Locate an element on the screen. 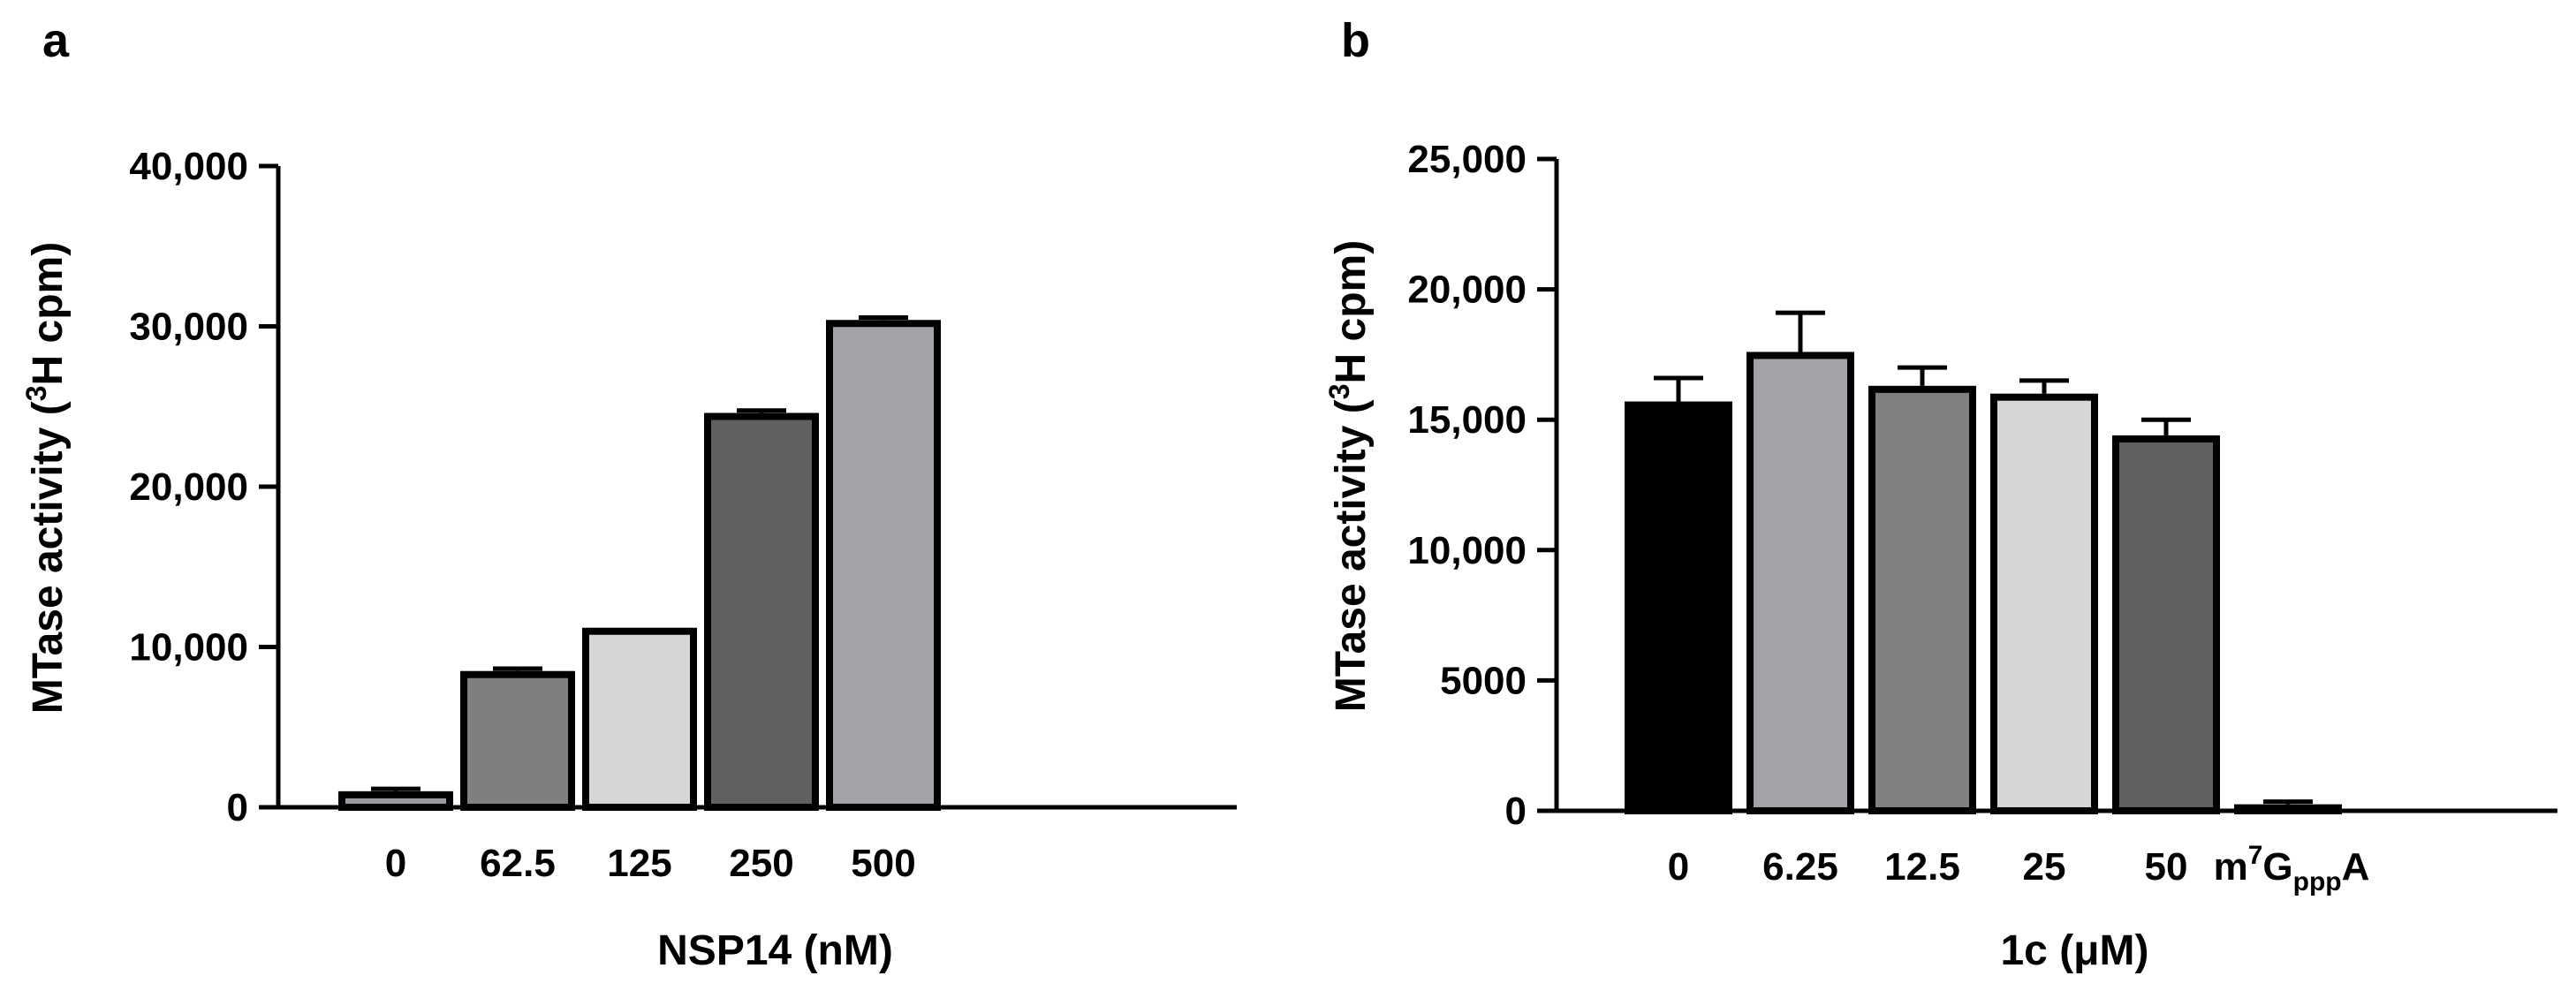 The image size is (2576, 1006). chart-b-y-title-main: MTase activity ( is located at coordinates (1352, 556).